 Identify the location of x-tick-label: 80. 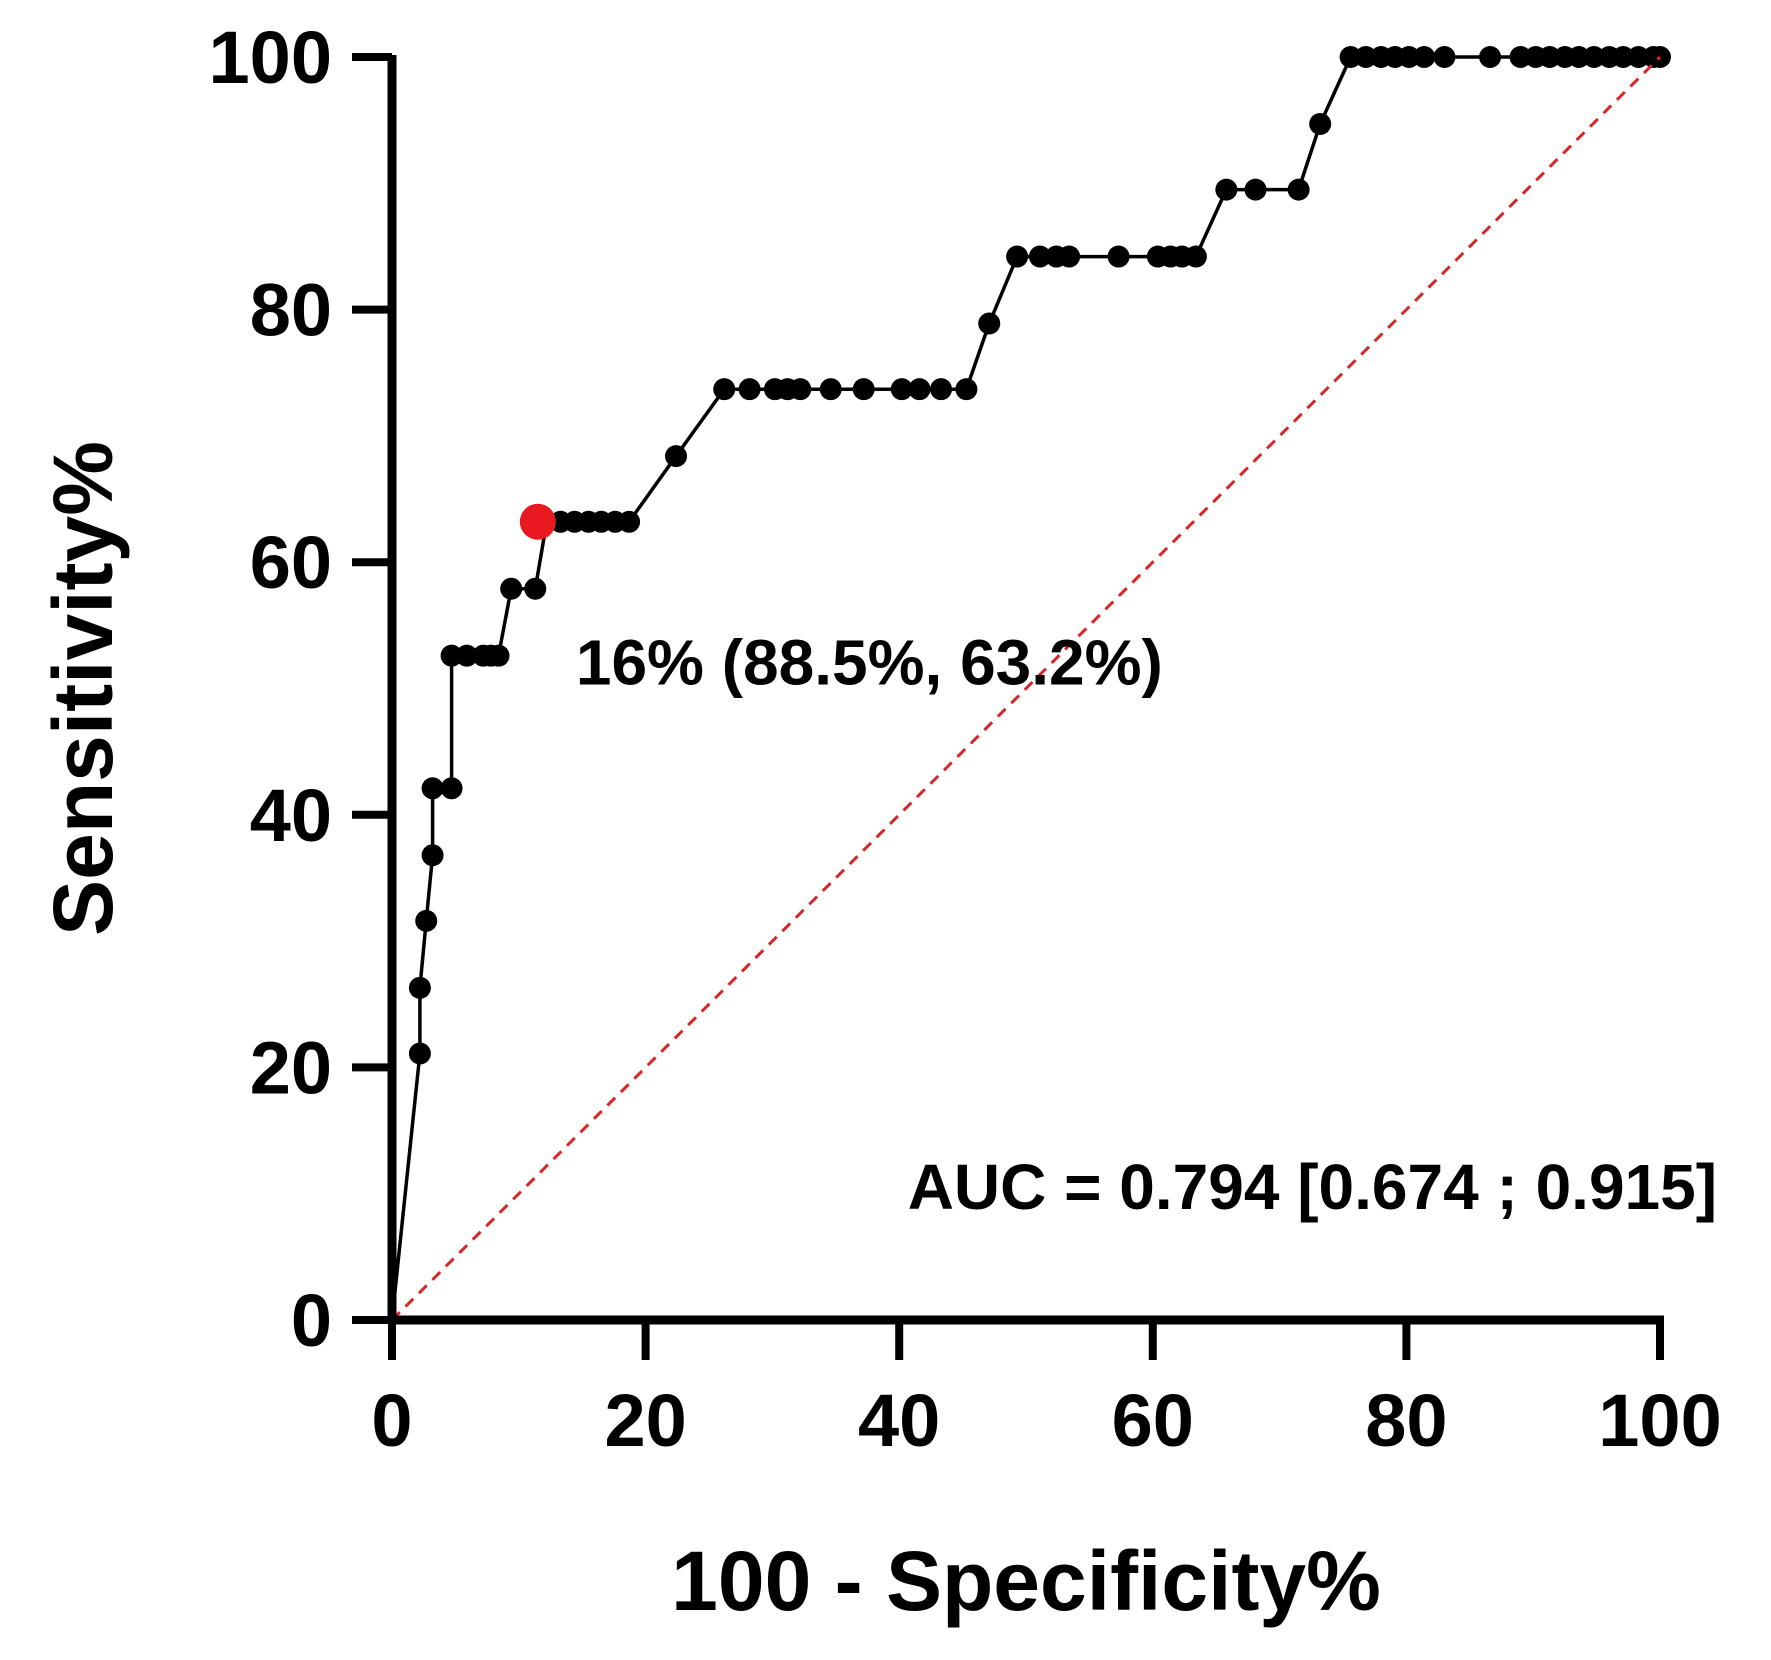
(1406, 1420).